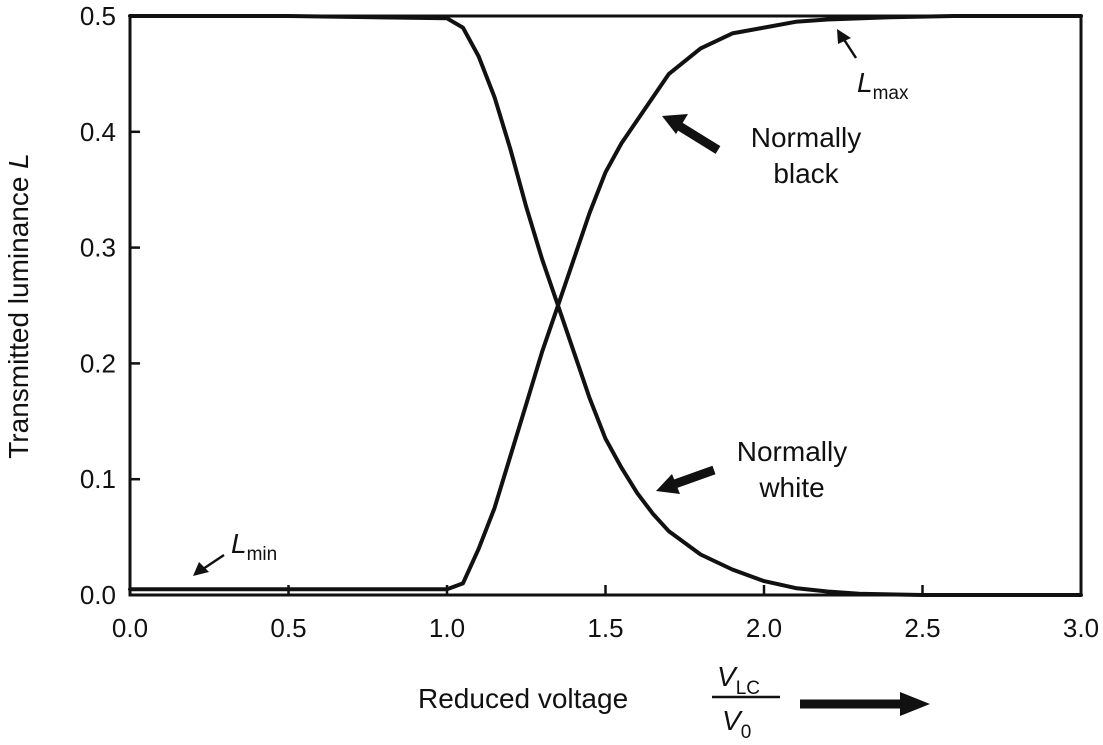 The height and width of the screenshot is (745, 1103). I want to click on y-axis-title: Transmitted luminance L, so click(18, 306).